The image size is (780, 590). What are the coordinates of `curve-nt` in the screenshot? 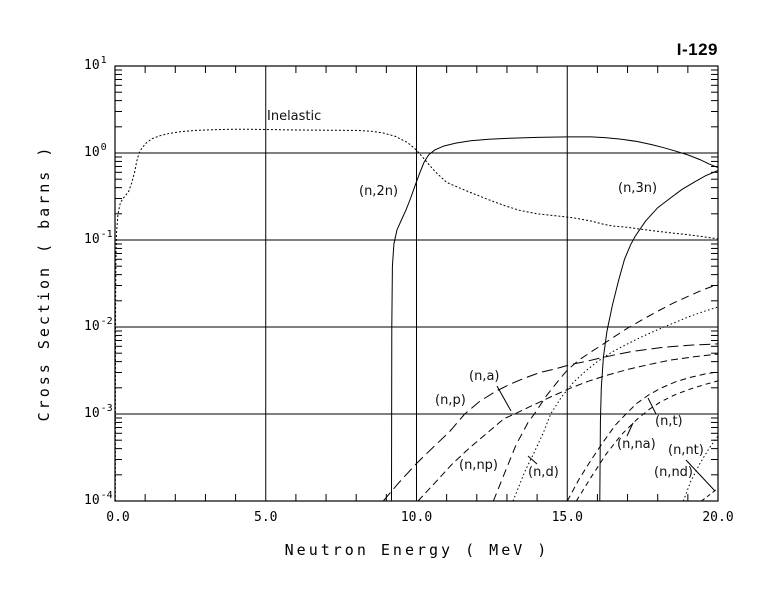 It's located at (642, 436).